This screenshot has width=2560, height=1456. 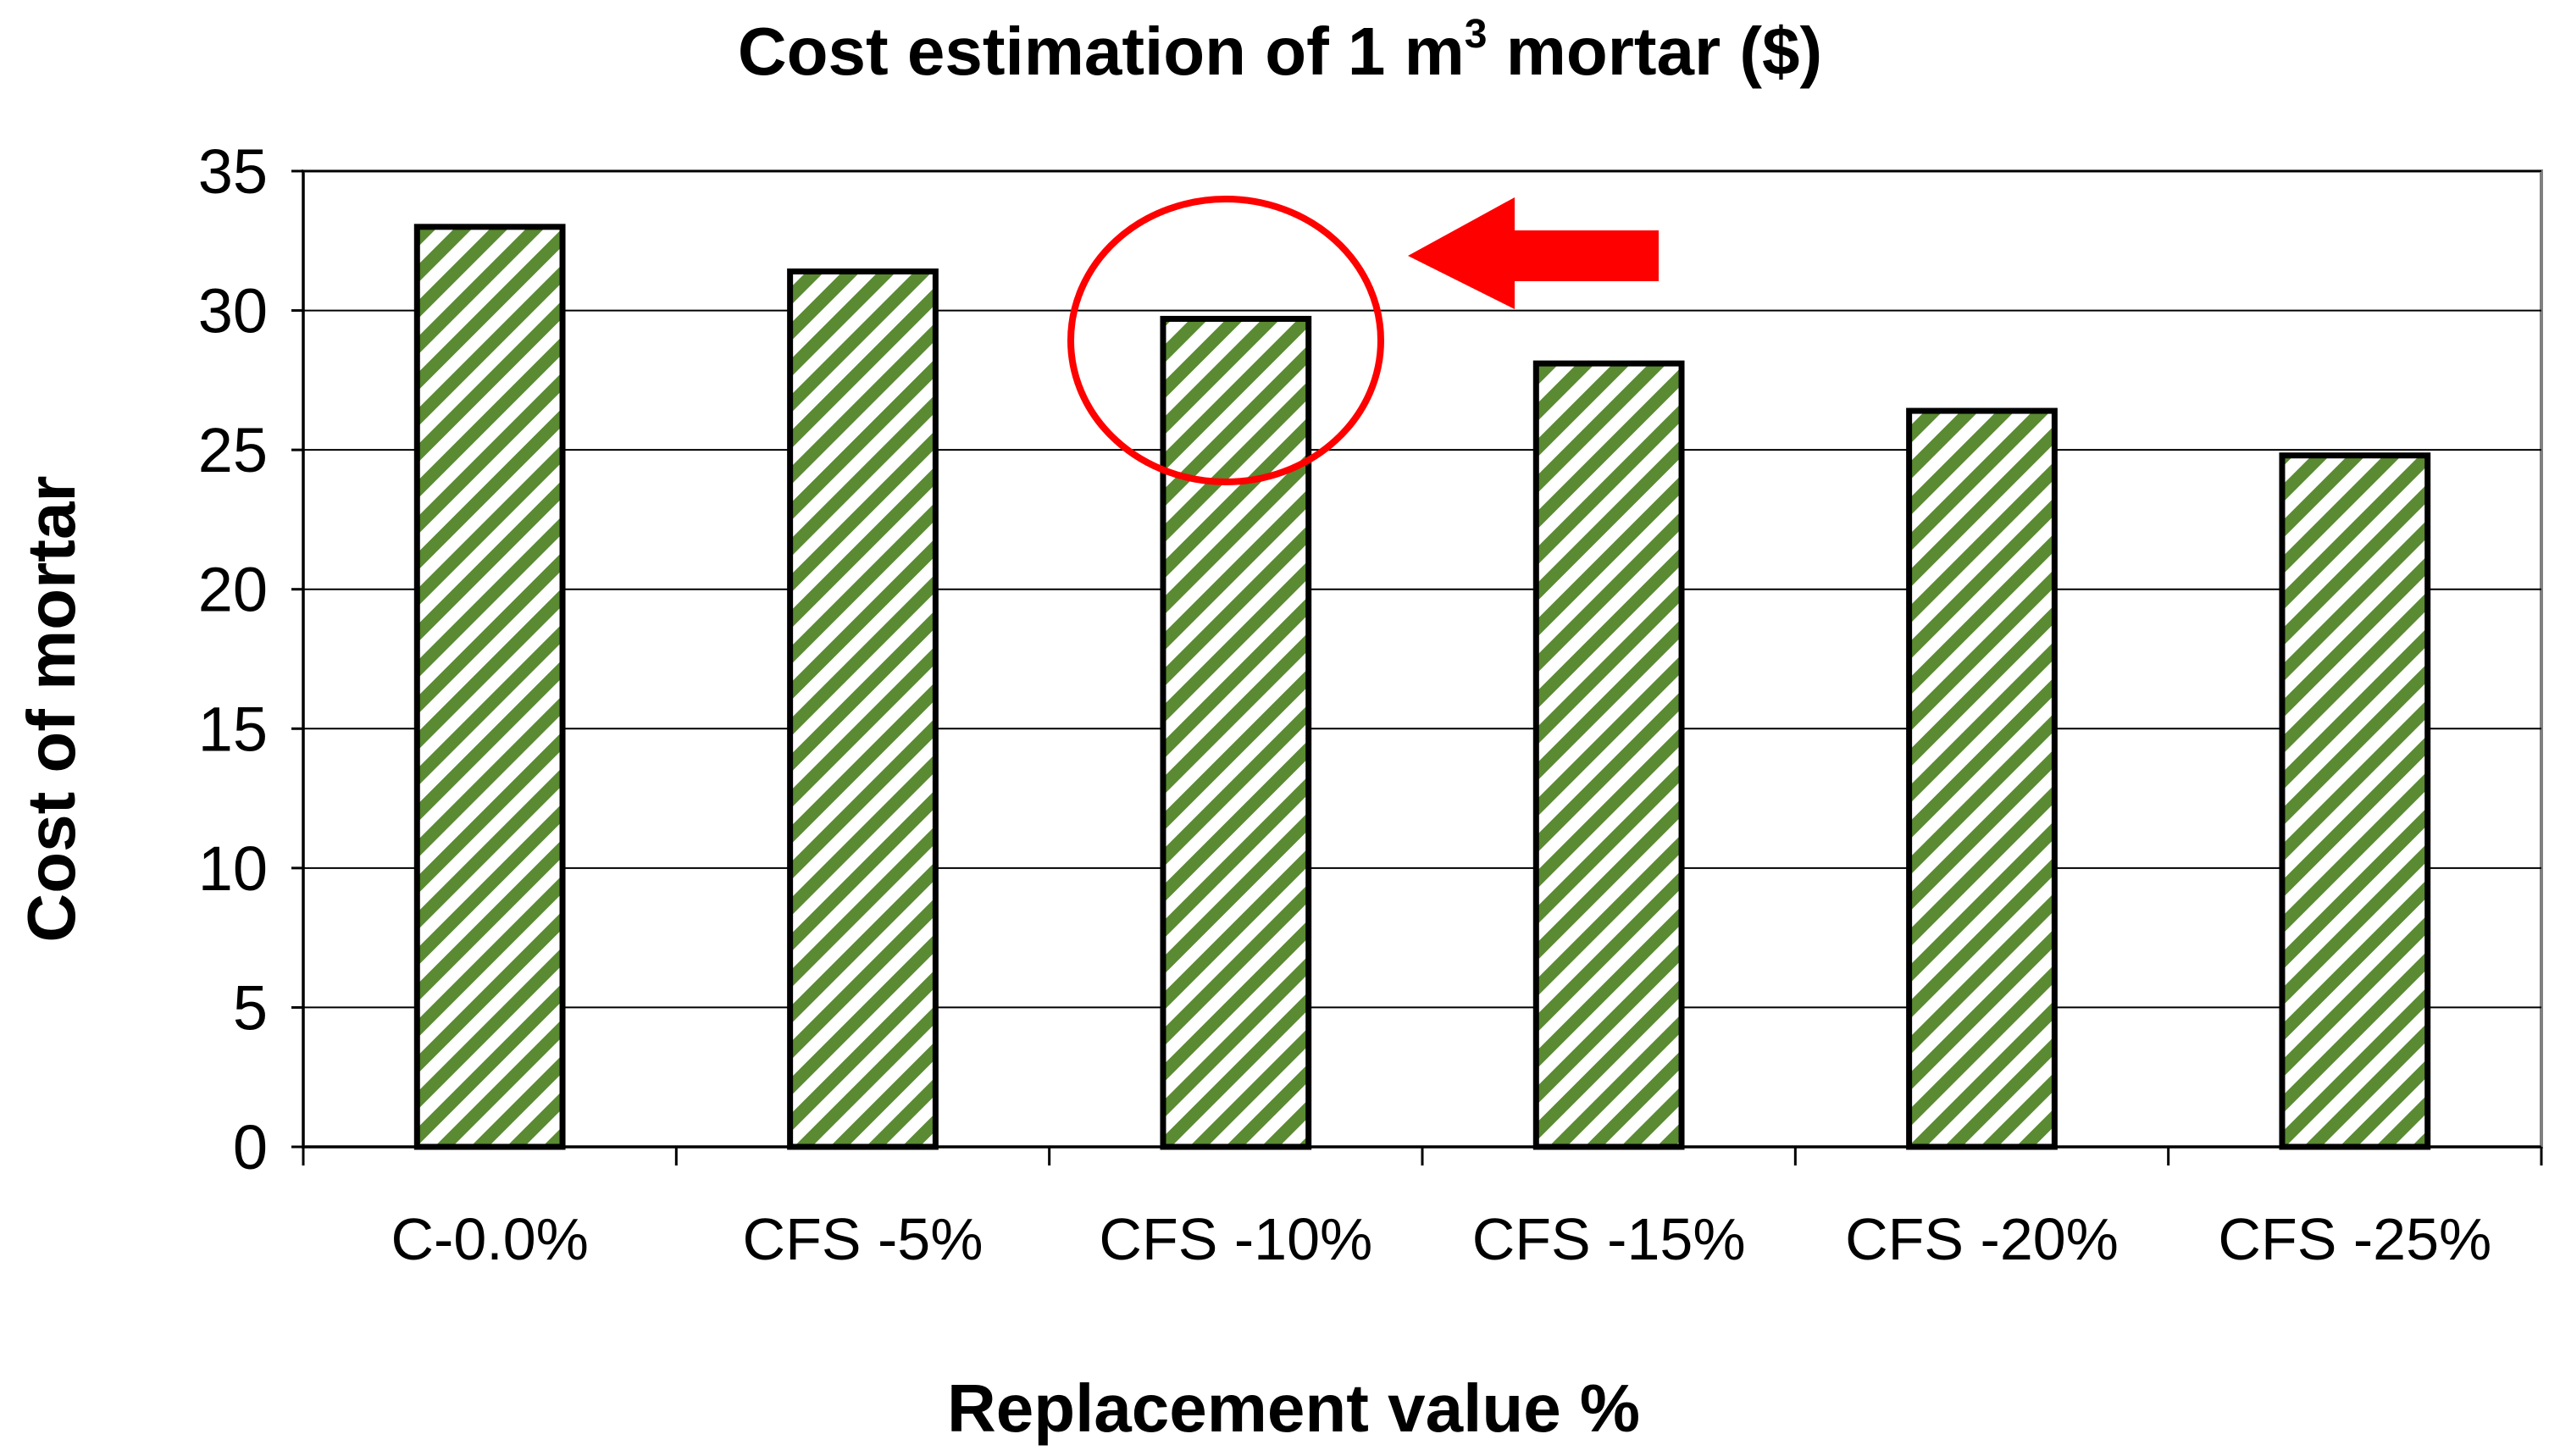 What do you see at coordinates (233, 590) in the screenshot?
I see `y-tick-label: 20` at bounding box center [233, 590].